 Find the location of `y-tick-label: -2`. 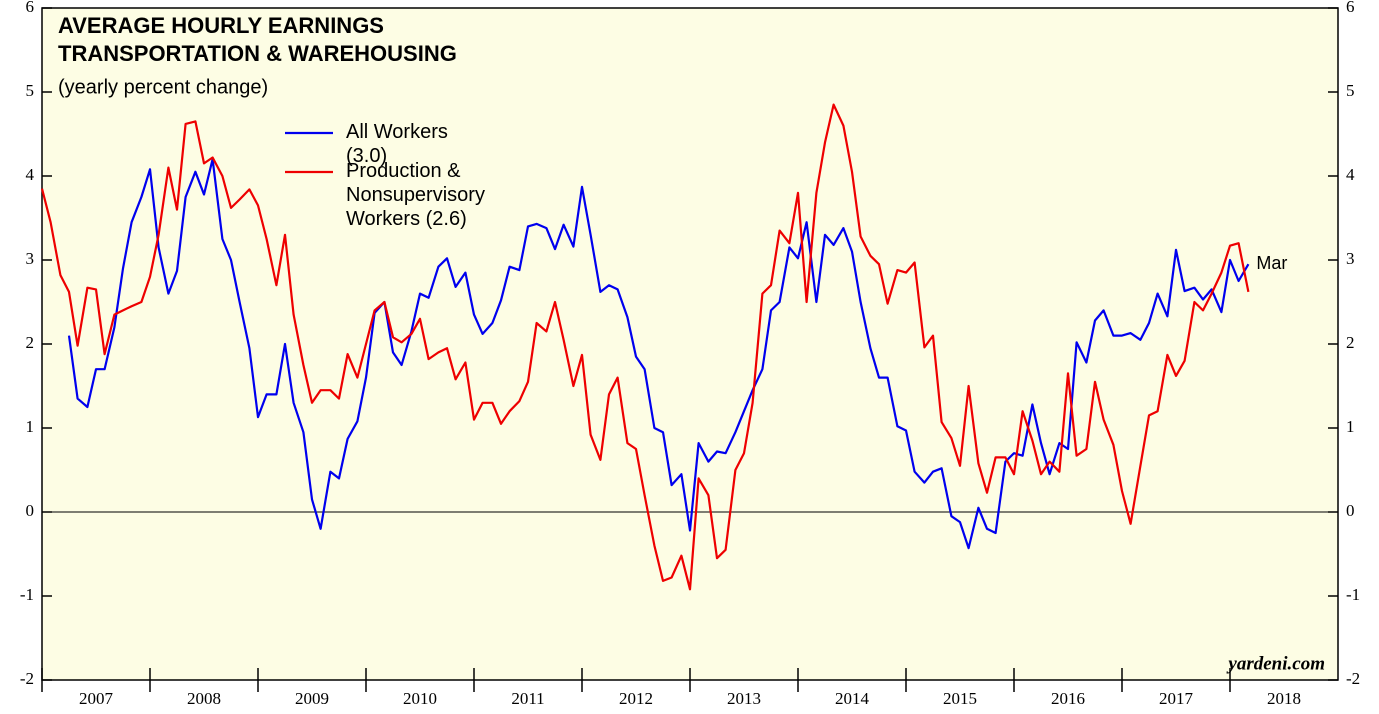

y-tick-label: -2 is located at coordinates (27, 678).